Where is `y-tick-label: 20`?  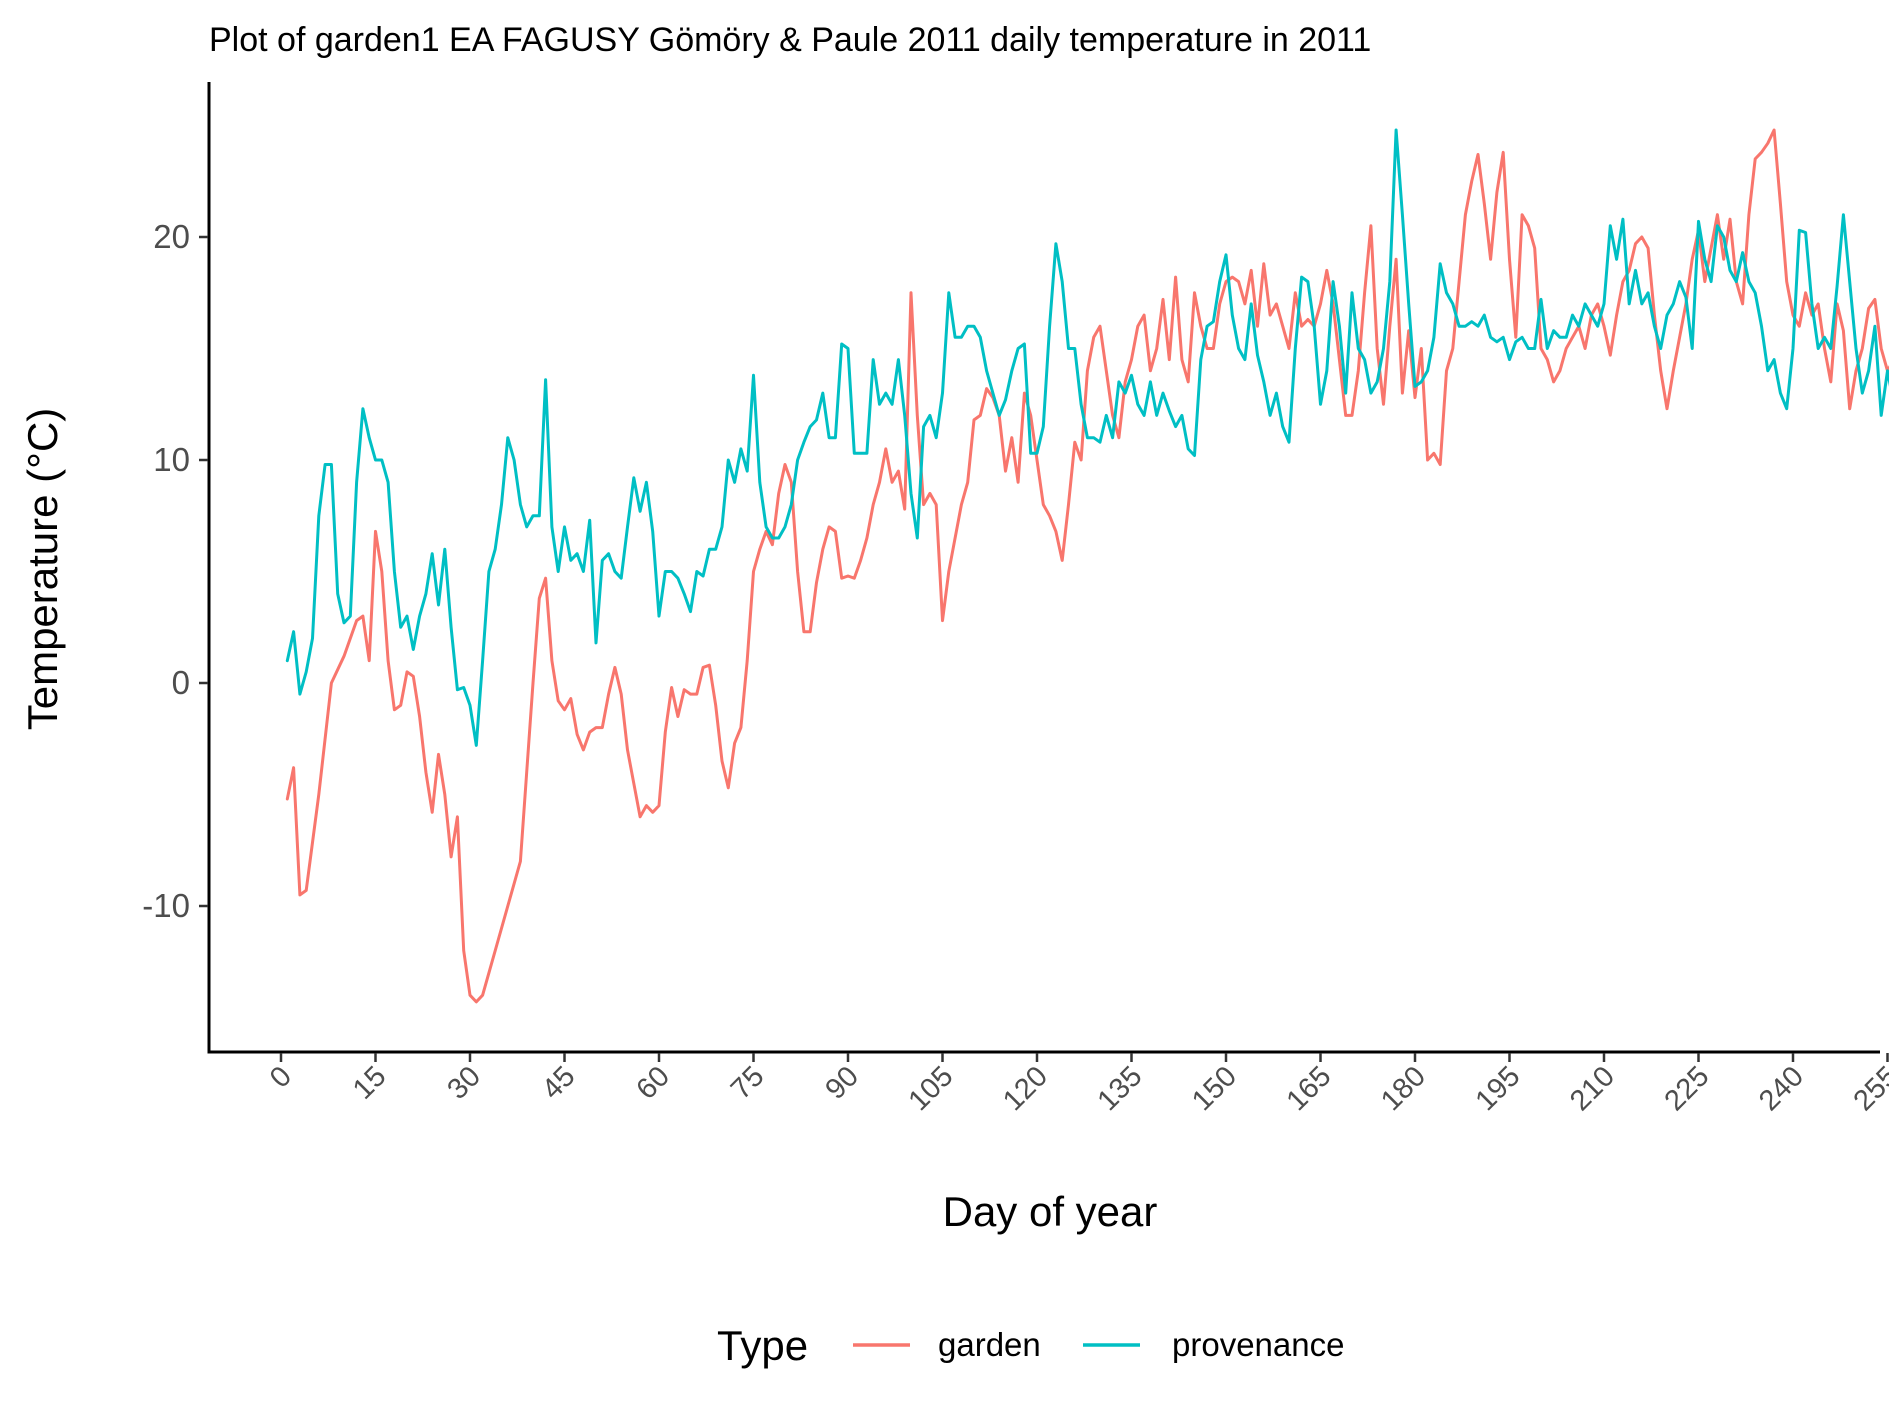
y-tick-label: 20 is located at coordinates (171, 236).